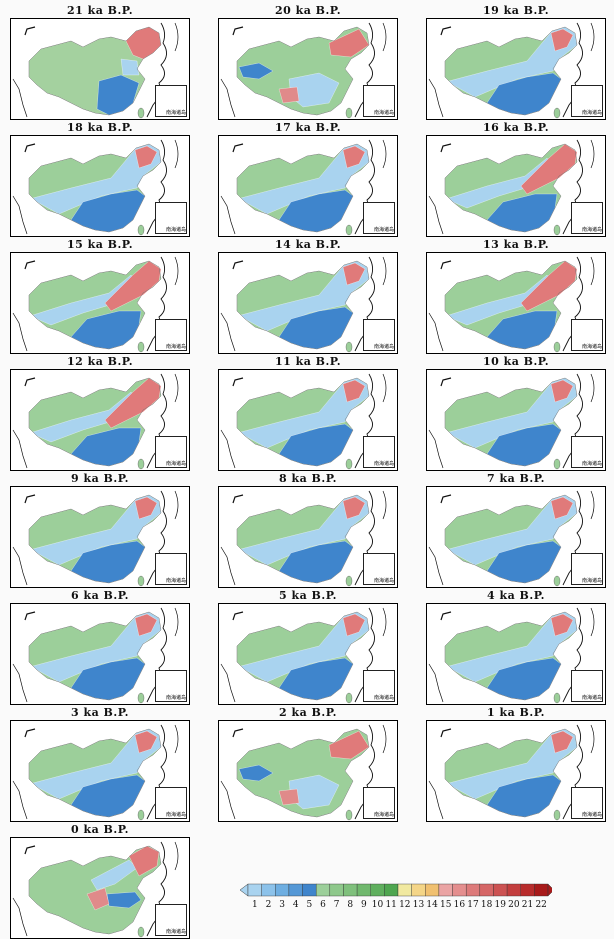  I want to click on map-panel: 12 ka B.P. 南海诸岛, so click(100, 413).